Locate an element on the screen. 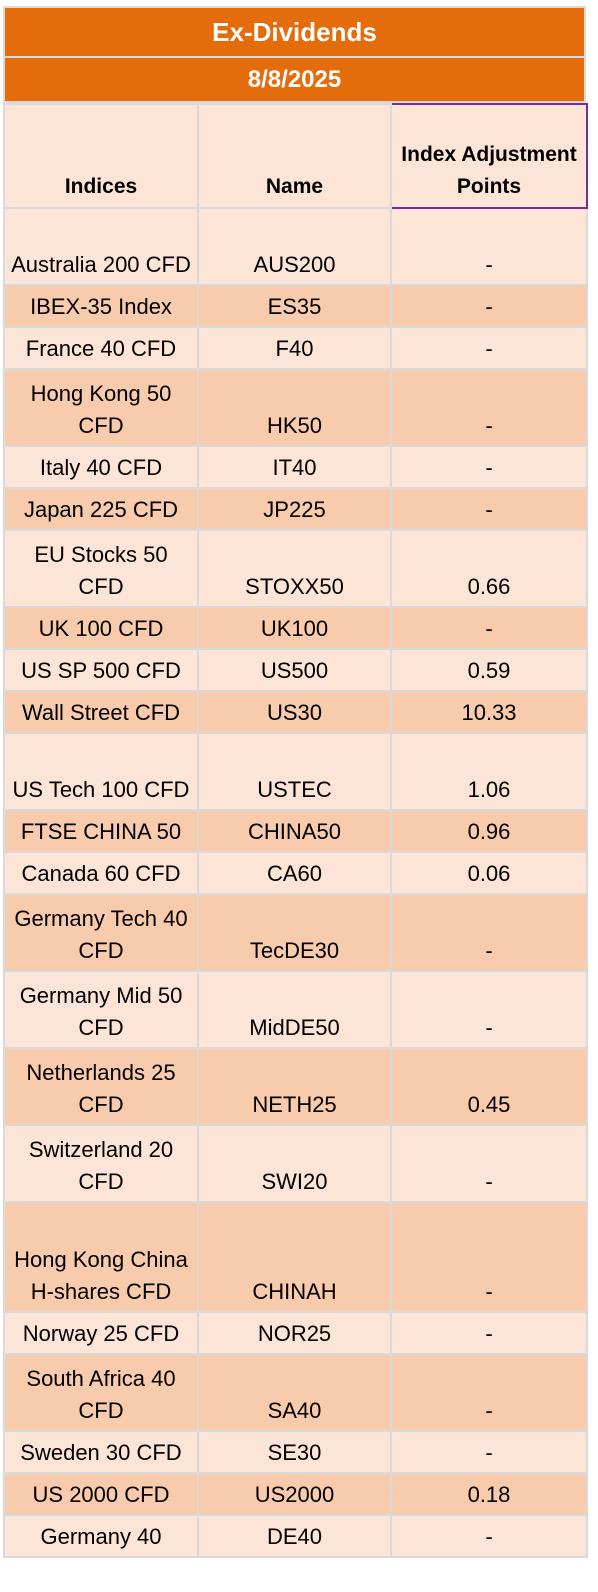 The width and height of the screenshot is (598, 1592). cell-index: EU Stocks 50 CFD is located at coordinates (101, 568).